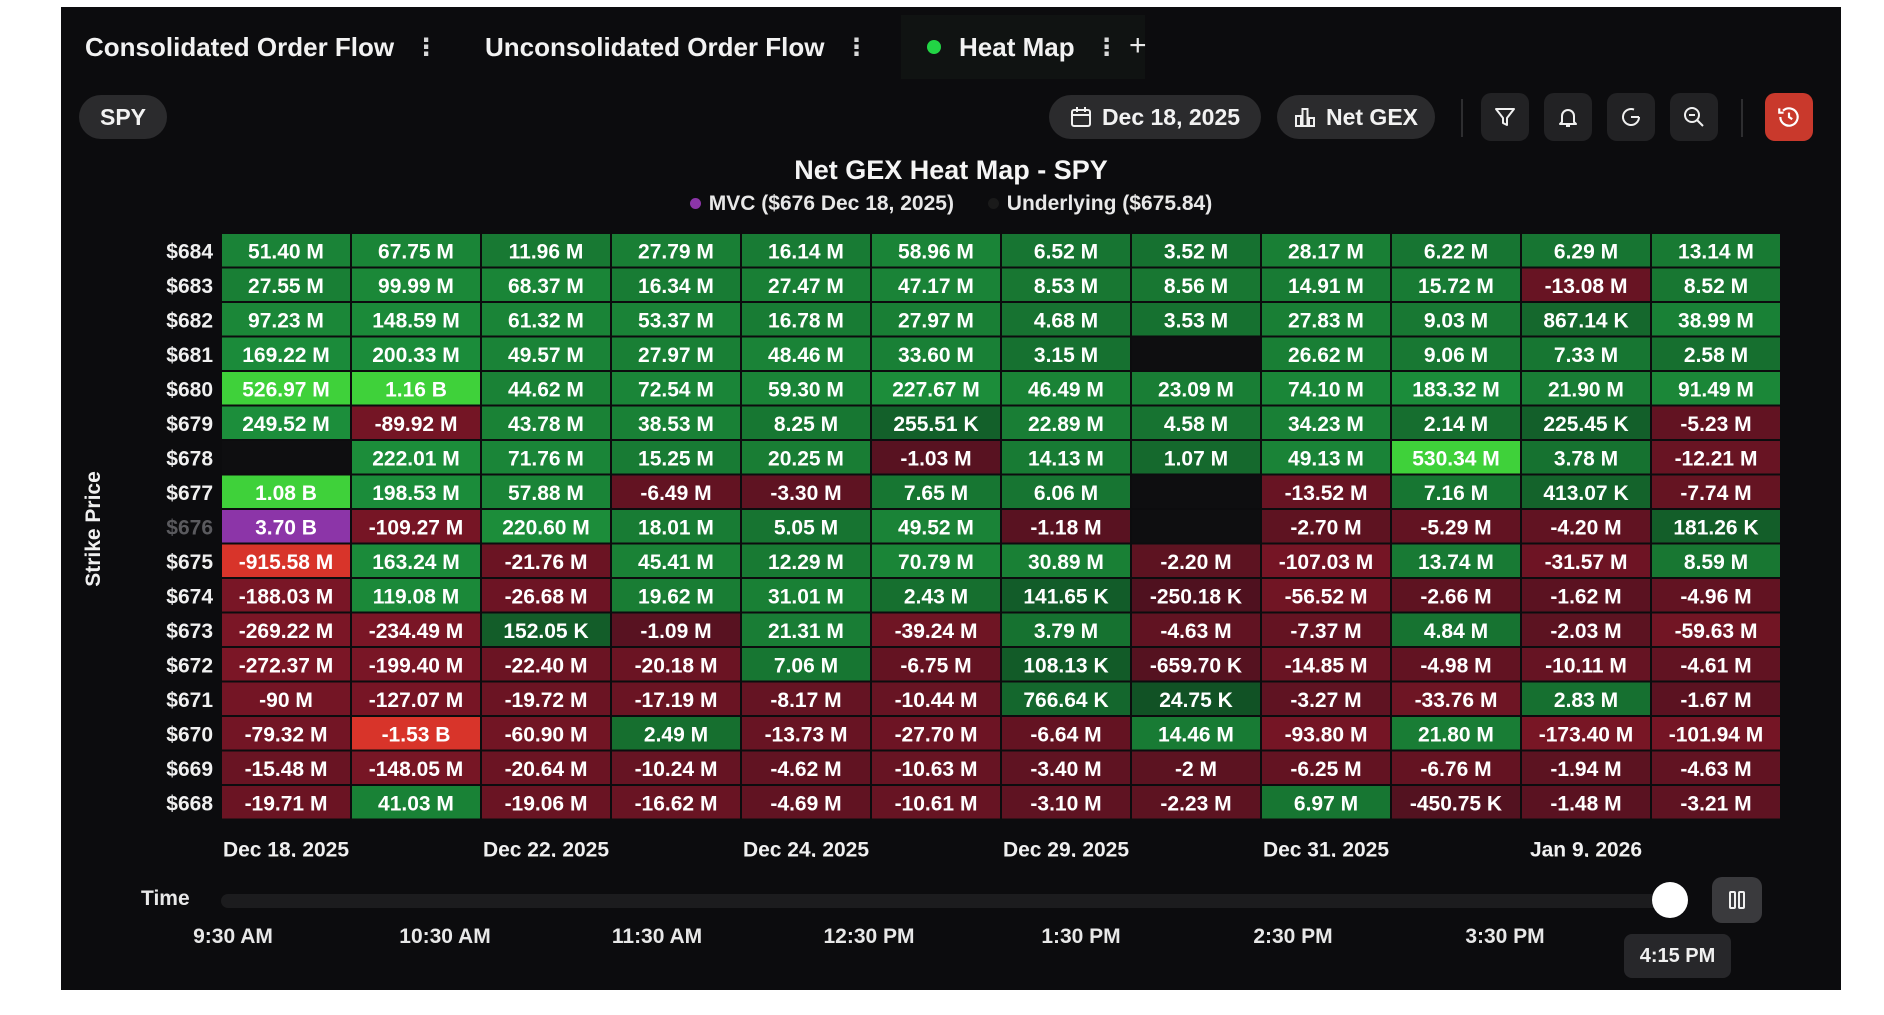 The height and width of the screenshot is (1015, 1884). Describe the element at coordinates (1325, 700) in the screenshot. I see `cell-value-label: -3.27 M` at that location.